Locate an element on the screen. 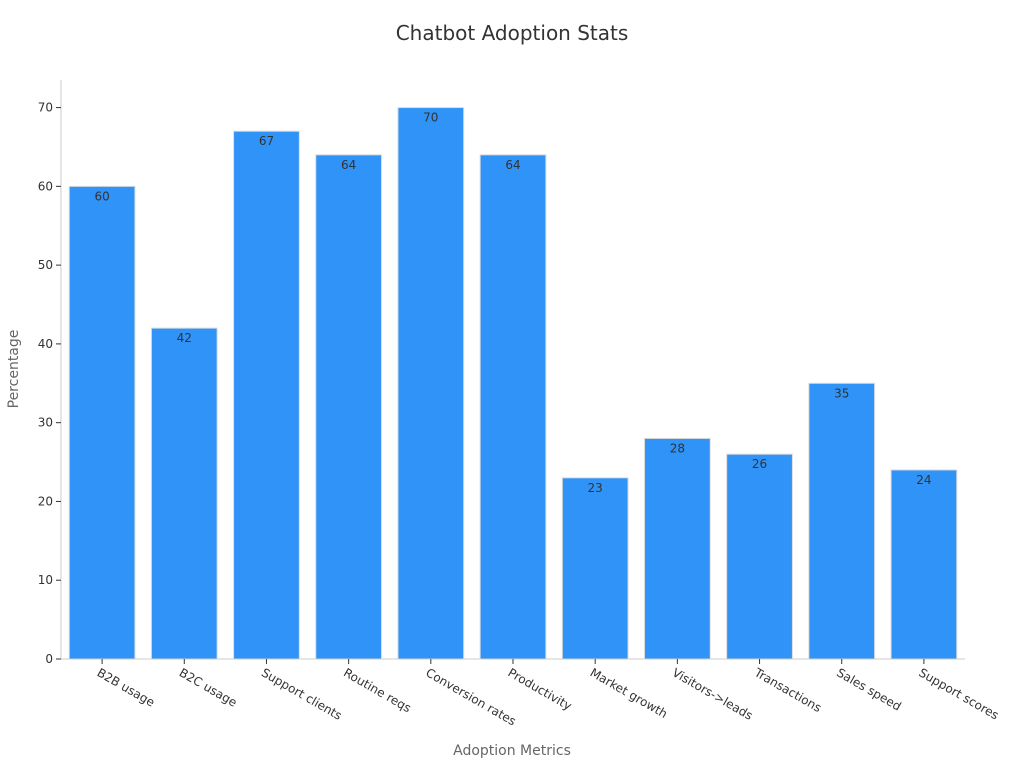  bar-value-label: 24 is located at coordinates (923, 480).